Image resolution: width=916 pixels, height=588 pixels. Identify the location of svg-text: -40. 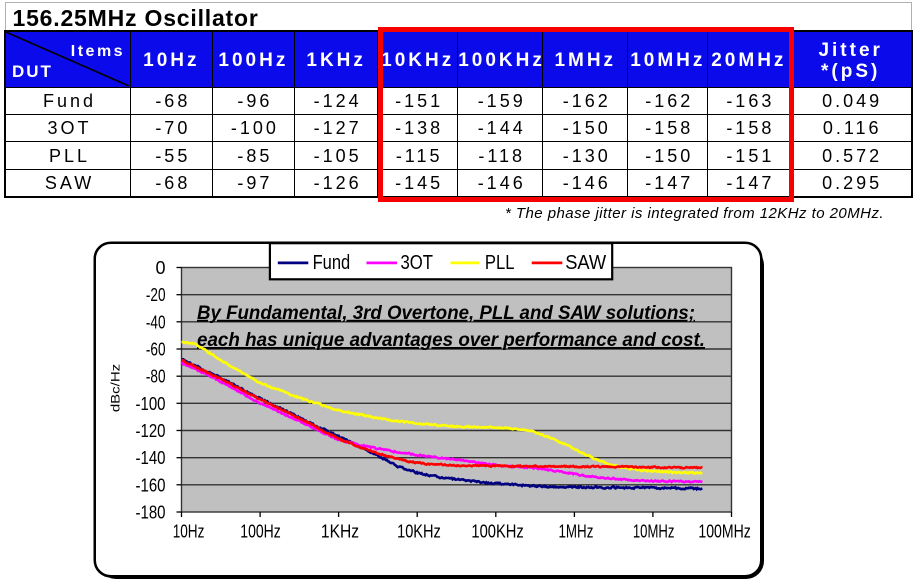
(156, 322).